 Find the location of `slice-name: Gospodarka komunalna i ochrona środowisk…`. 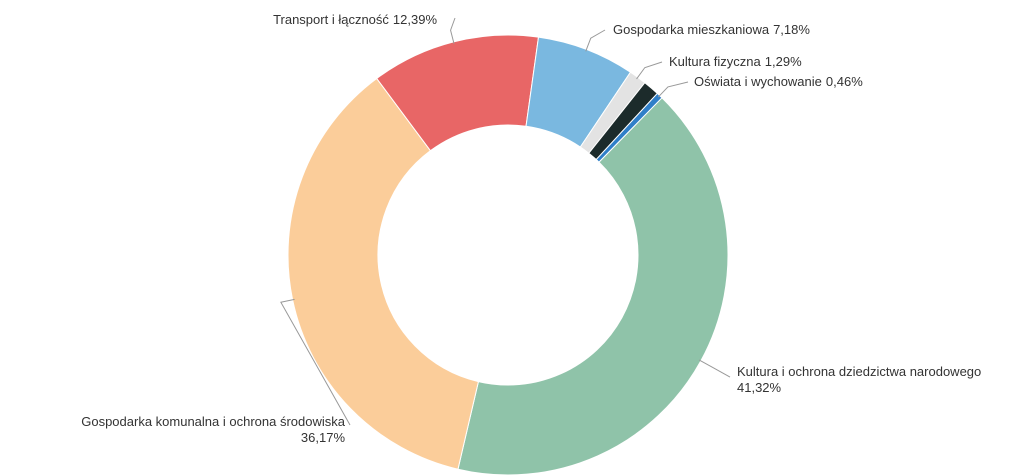

slice-name: Gospodarka komunalna i ochrona środowisk… is located at coordinates (213, 421).